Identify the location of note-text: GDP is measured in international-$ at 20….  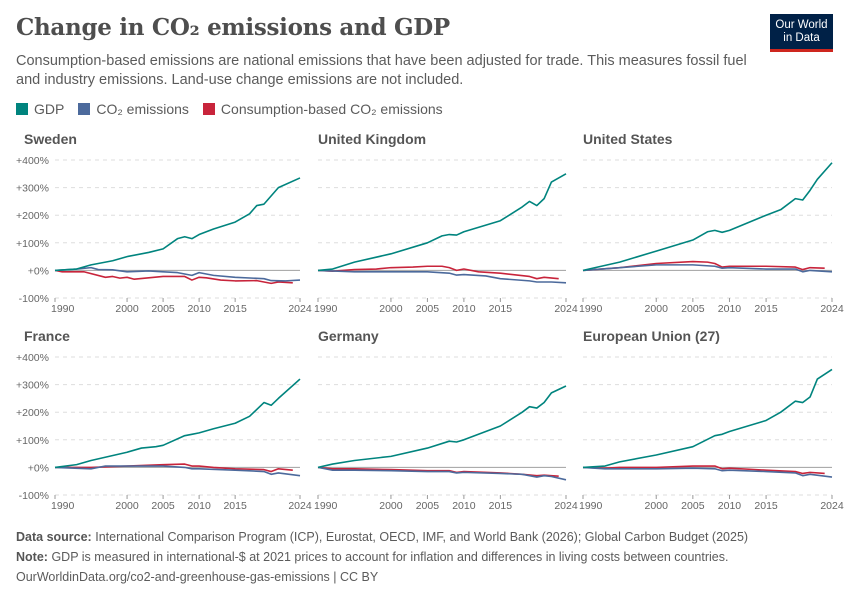
(390, 557).